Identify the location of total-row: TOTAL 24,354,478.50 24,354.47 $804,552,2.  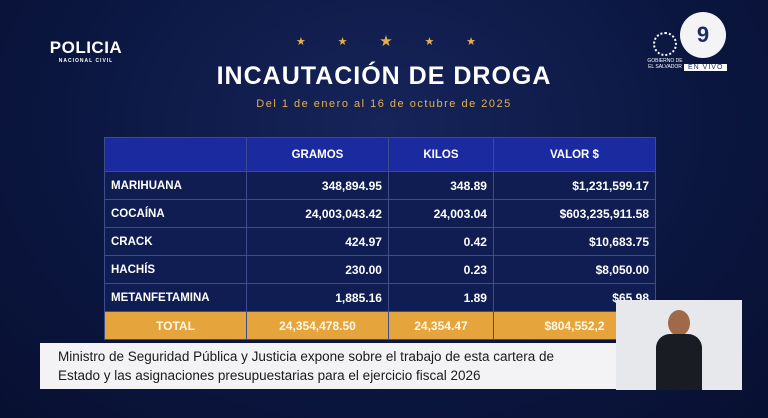
(380, 325).